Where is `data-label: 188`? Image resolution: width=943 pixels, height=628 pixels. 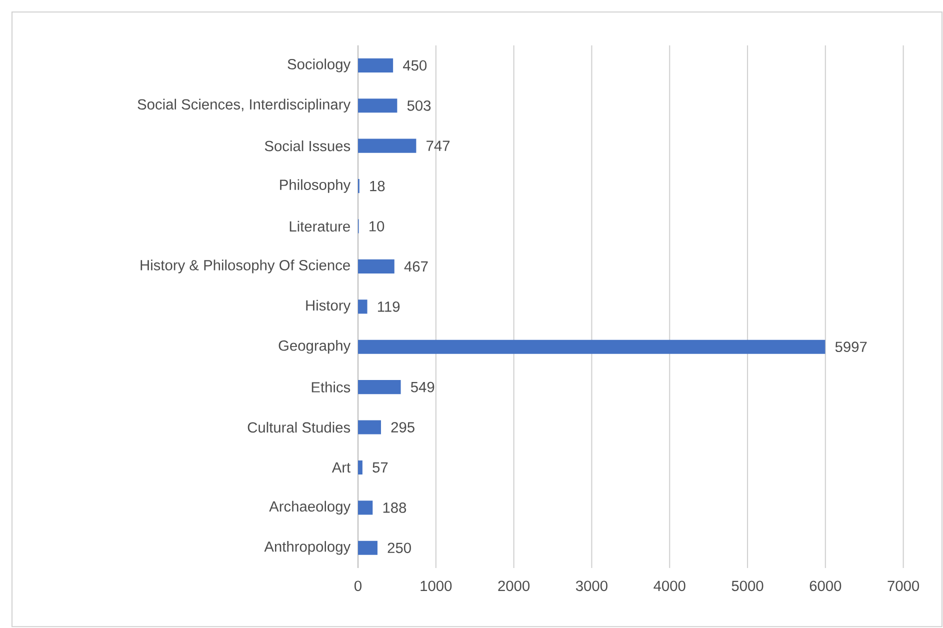
data-label: 188 is located at coordinates (394, 507).